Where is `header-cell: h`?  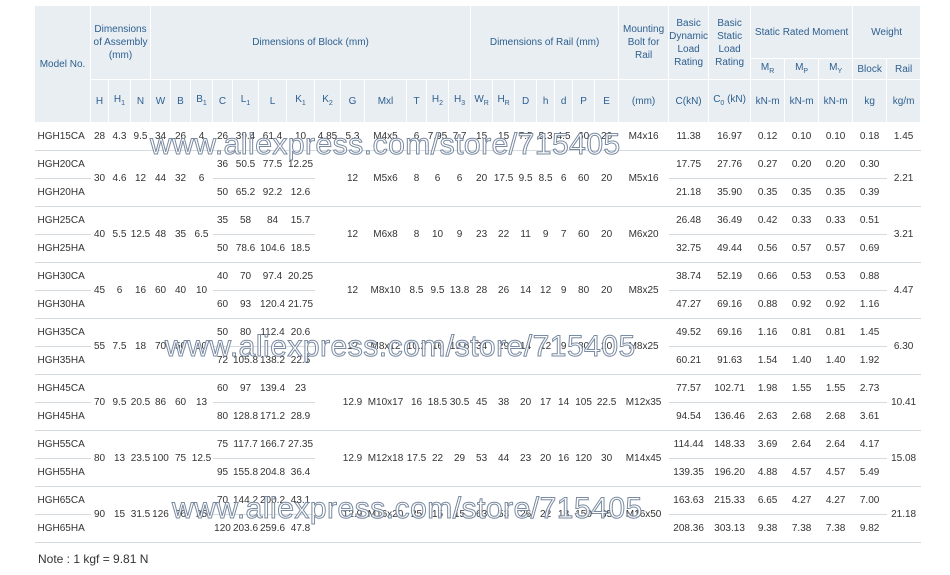 header-cell: h is located at coordinates (546, 101).